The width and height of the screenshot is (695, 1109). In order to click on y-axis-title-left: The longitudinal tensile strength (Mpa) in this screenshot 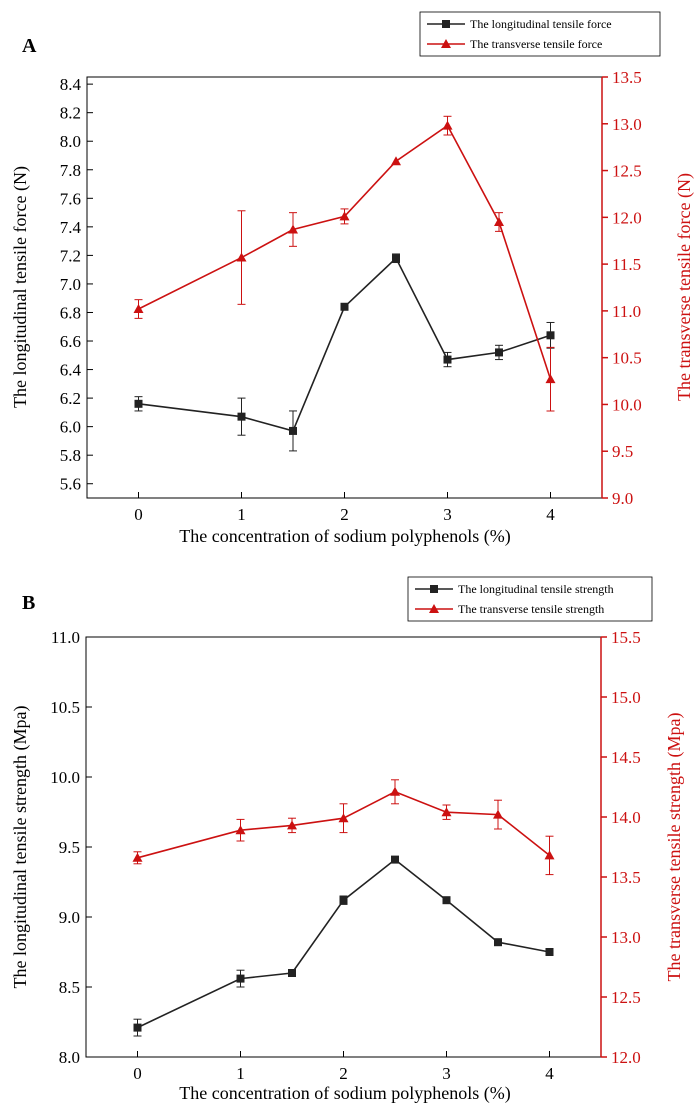, I will do `click(20, 847)`.